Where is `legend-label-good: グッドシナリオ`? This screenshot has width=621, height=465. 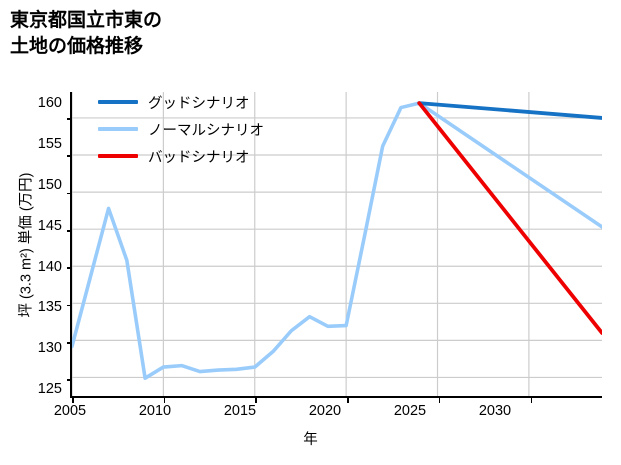
legend-label-good: グッドシナリオ is located at coordinates (199, 103).